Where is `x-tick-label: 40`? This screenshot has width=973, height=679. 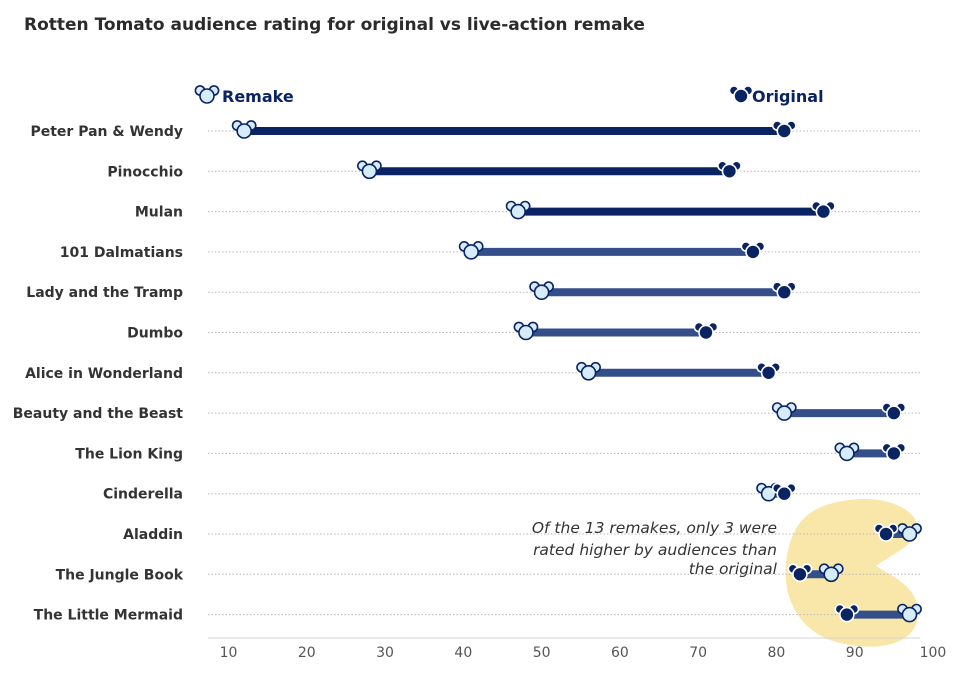
x-tick-label: 40 is located at coordinates (463, 653).